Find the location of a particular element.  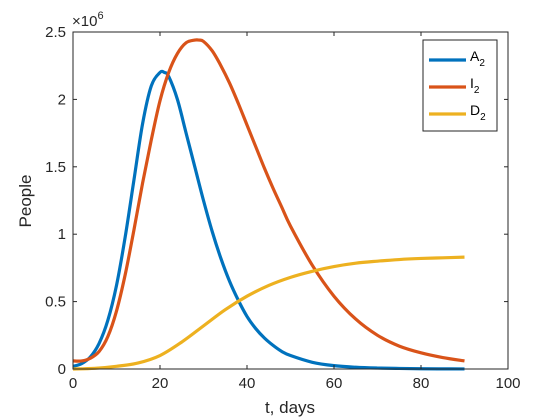

y-tick-label: 1.5 is located at coordinates (55, 167).